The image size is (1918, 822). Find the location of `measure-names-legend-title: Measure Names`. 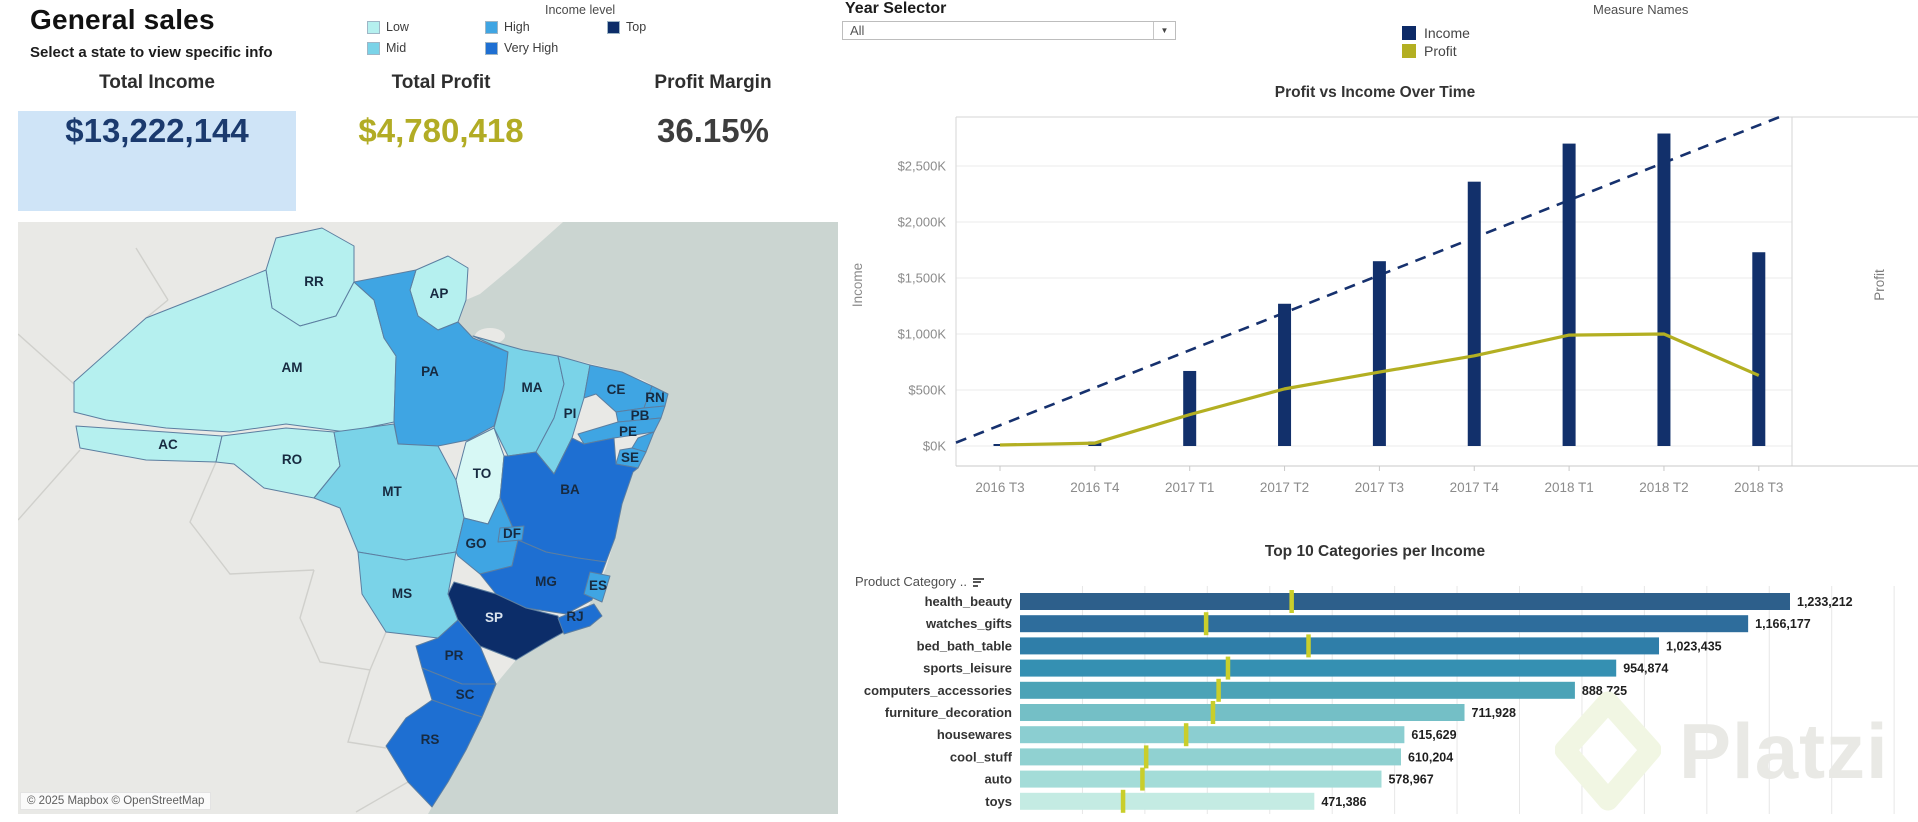

measure-names-legend-title: Measure Names is located at coordinates (1641, 9).